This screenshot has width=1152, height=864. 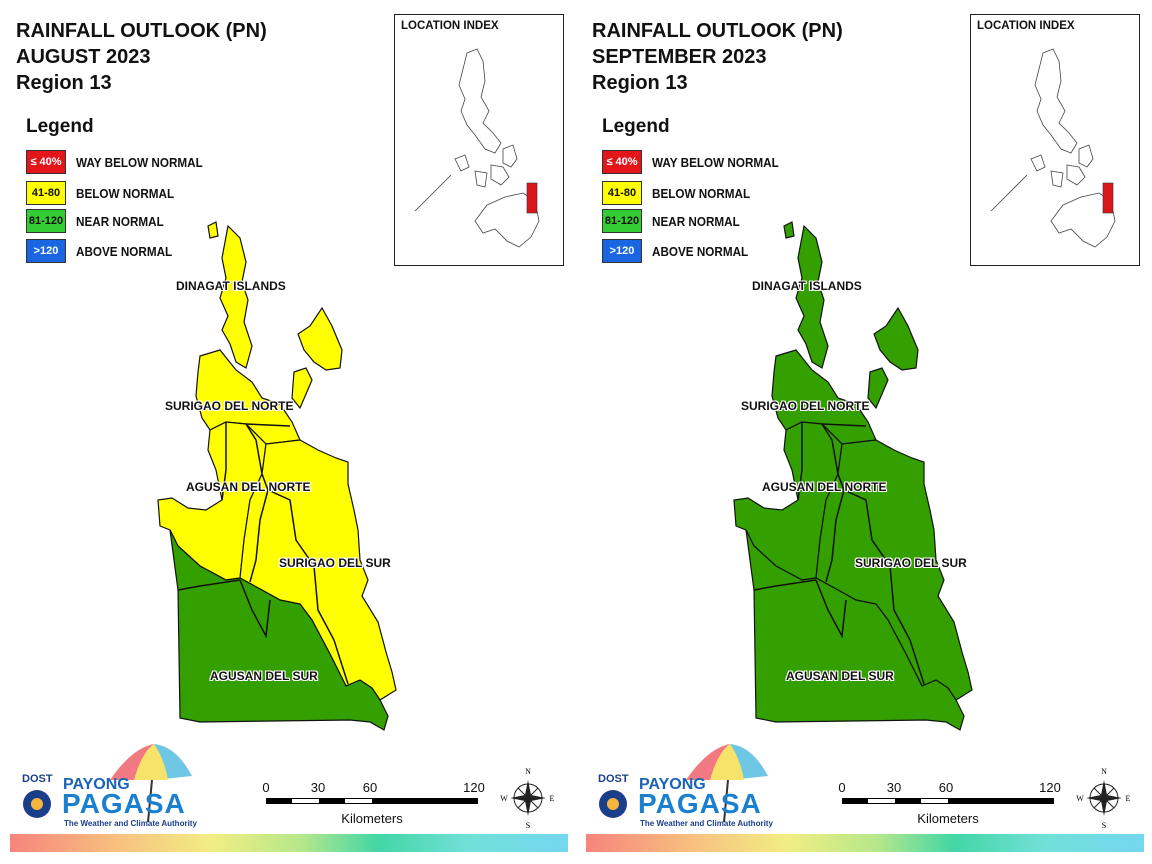 What do you see at coordinates (953, 805) in the screenshot?
I see `scale-bar: 0 30 60 120 Kilometers` at bounding box center [953, 805].